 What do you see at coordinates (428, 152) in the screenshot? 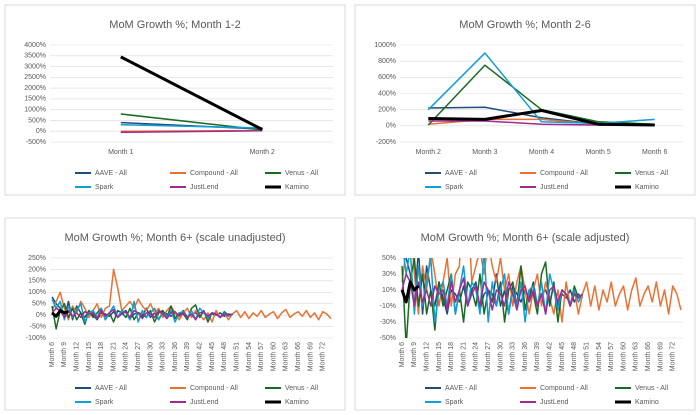
I see `x-tick-label: Month 2` at bounding box center [428, 152].